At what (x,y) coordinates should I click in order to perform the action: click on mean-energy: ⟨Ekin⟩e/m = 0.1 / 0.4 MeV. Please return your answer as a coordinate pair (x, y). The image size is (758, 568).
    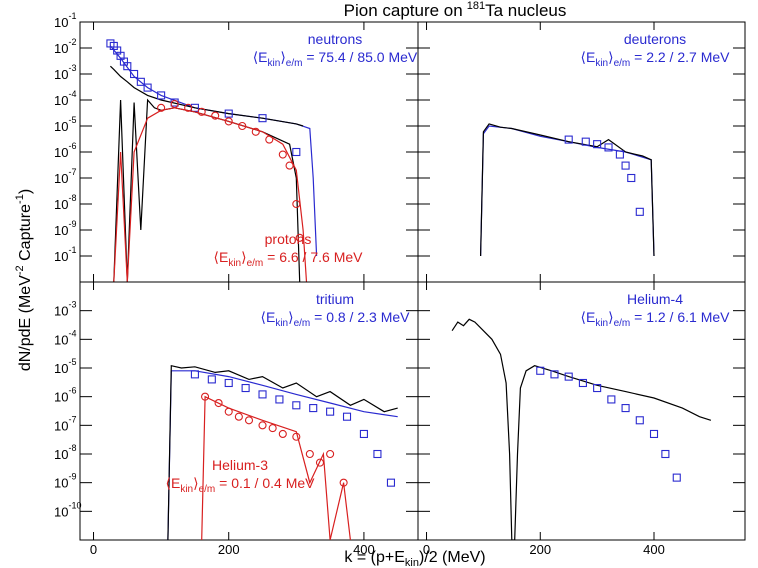
    Looking at the image, I should click on (241, 485).